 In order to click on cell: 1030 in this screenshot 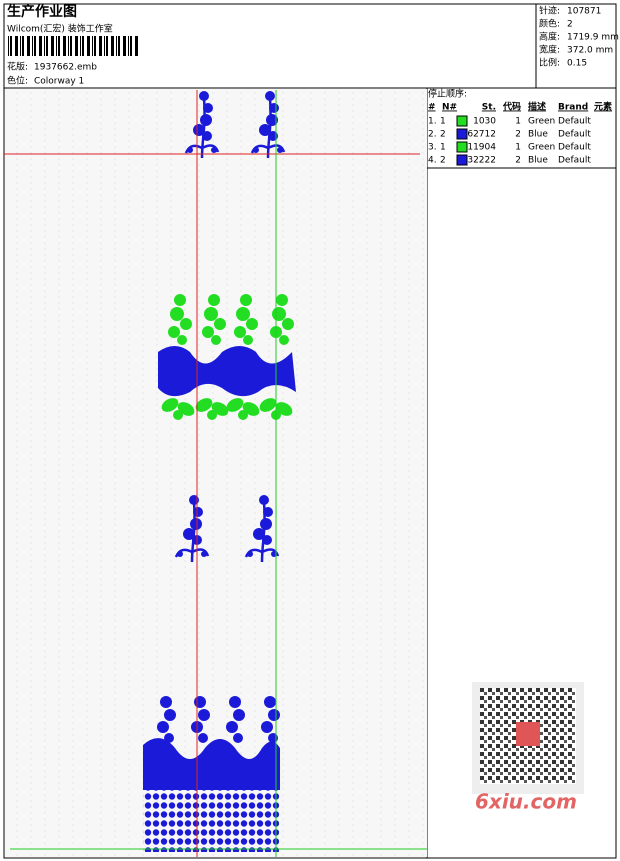, I will do `click(484, 122)`.